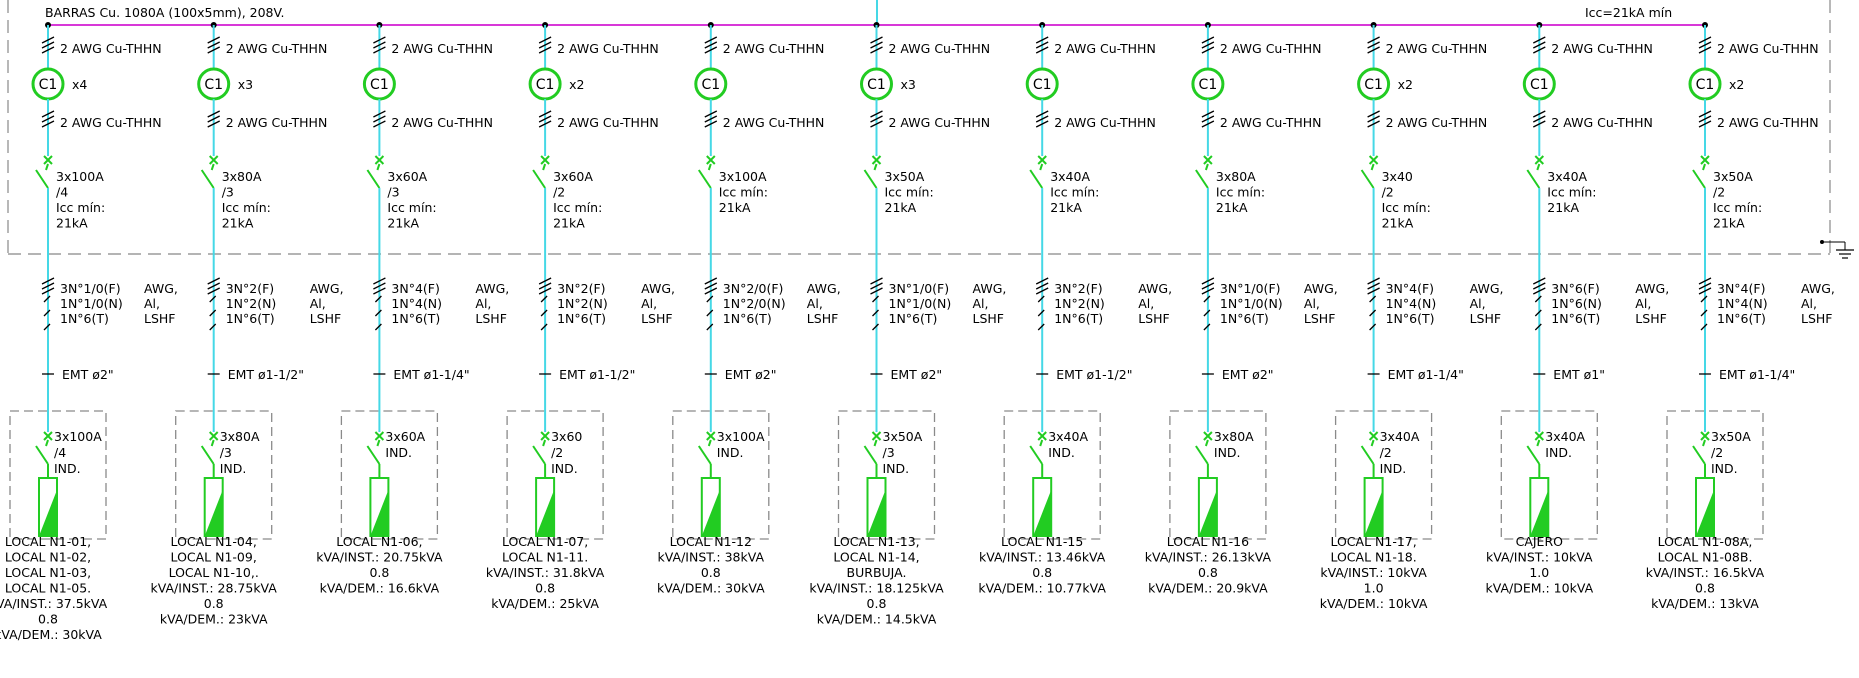 The width and height of the screenshot is (1859, 678). What do you see at coordinates (597, 374) in the screenshot?
I see `conduit-label: EMT ø1-1/2"` at bounding box center [597, 374].